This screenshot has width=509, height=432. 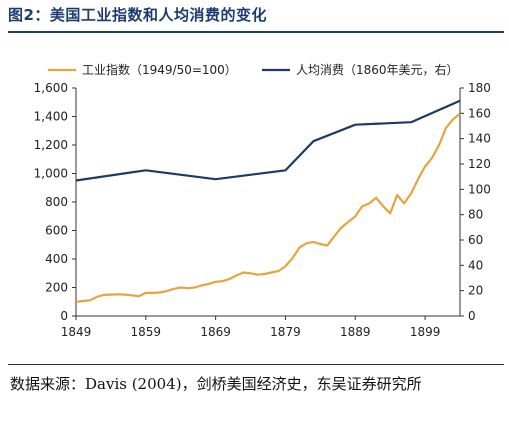 I want to click on left-axis-tick-label: 1,600, so click(x=51, y=88).